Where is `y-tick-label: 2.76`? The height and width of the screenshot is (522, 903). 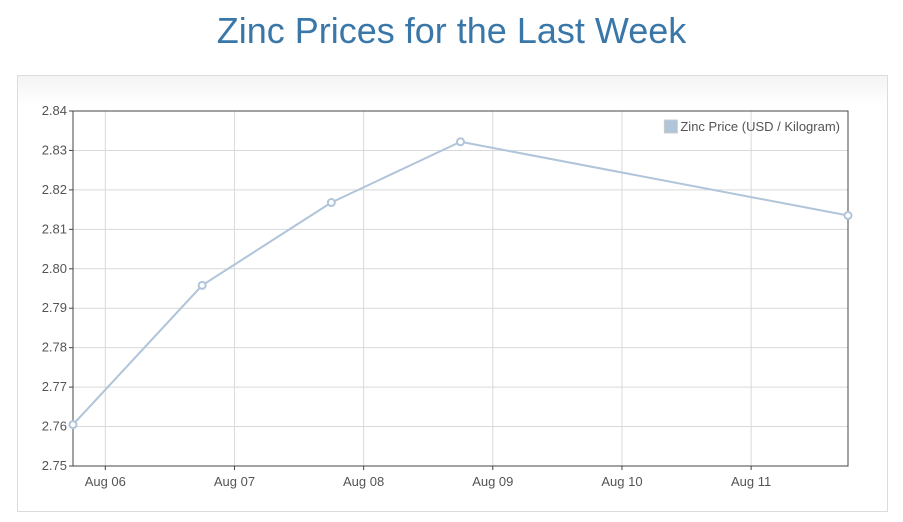 y-tick-label: 2.76 is located at coordinates (54, 426).